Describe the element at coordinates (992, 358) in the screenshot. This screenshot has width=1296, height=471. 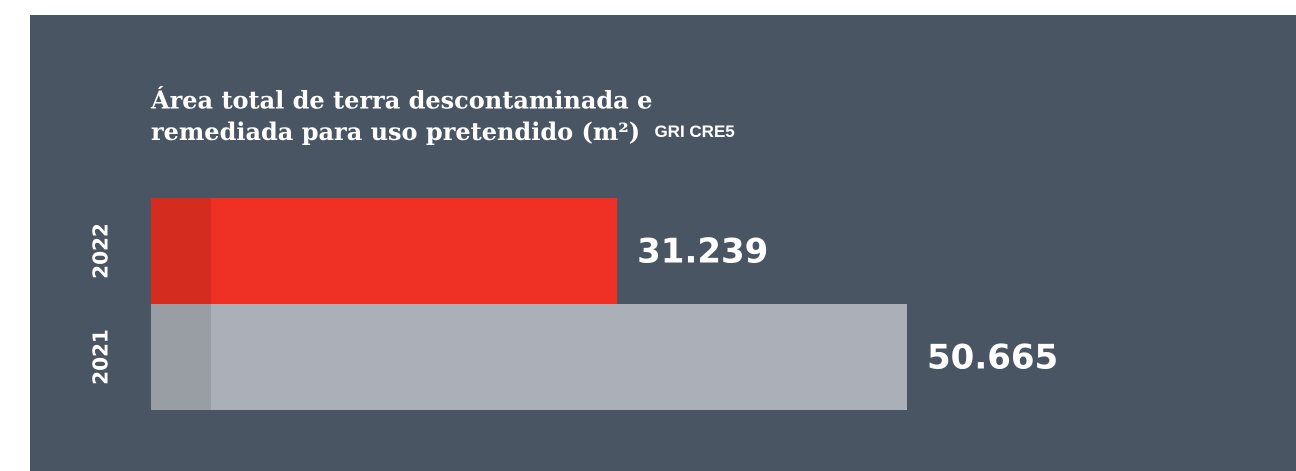
I see `value-label: 50.665` at that location.